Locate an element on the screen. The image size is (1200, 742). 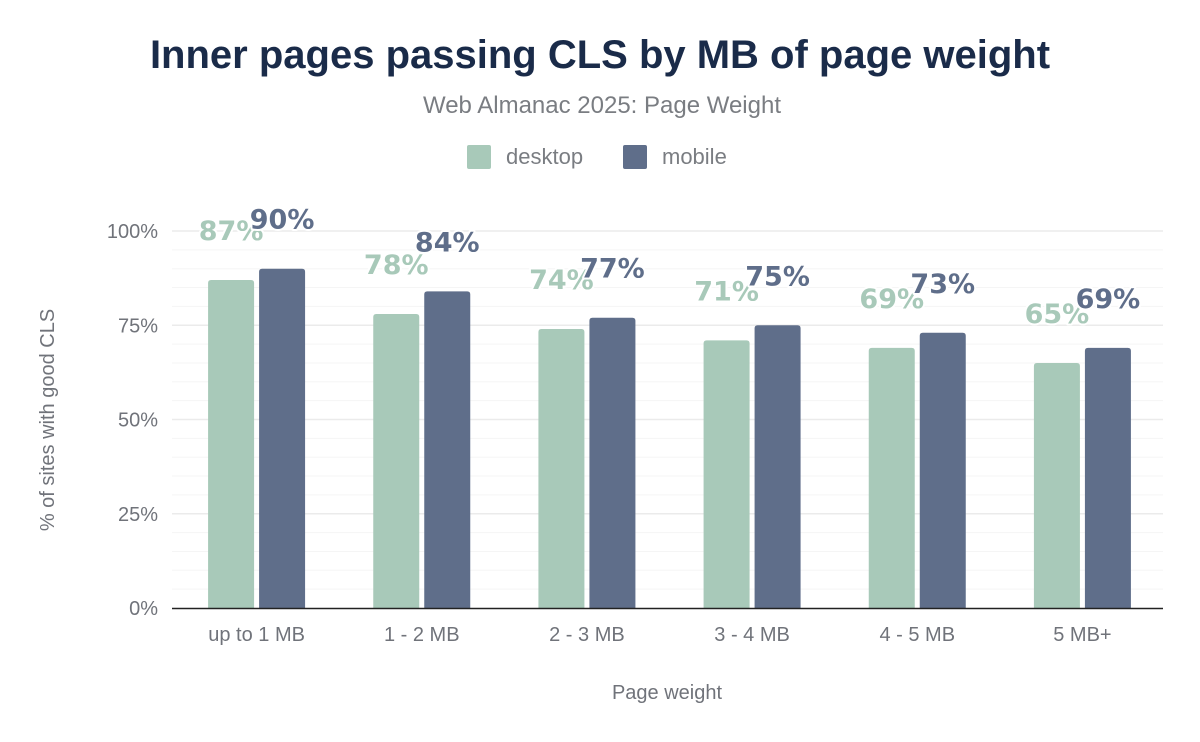
x-tick-label: up to 1 MB is located at coordinates (256, 635).